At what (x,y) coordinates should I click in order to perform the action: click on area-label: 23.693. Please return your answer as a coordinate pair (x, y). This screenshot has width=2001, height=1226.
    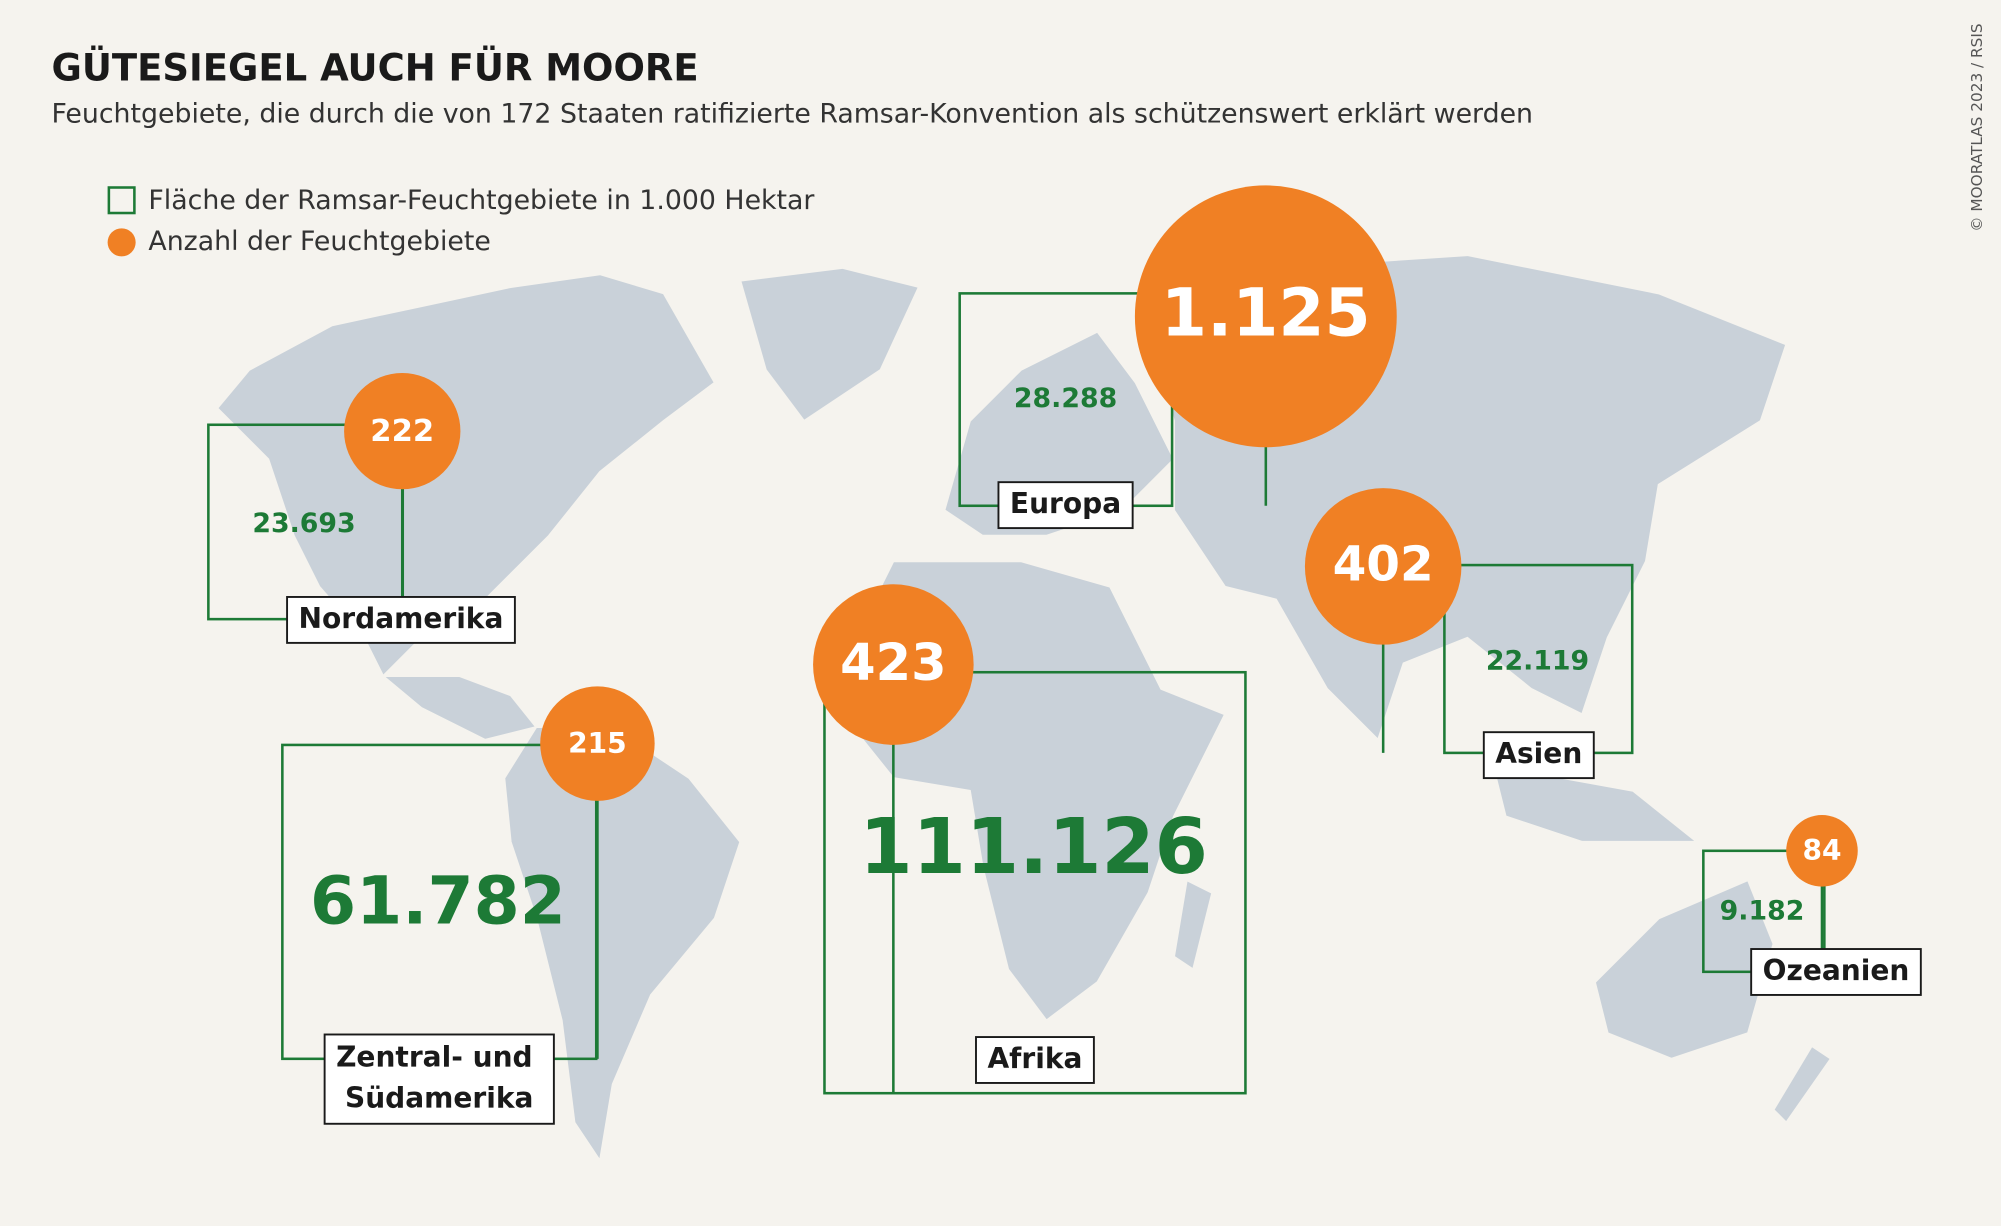
    Looking at the image, I should click on (303, 523).